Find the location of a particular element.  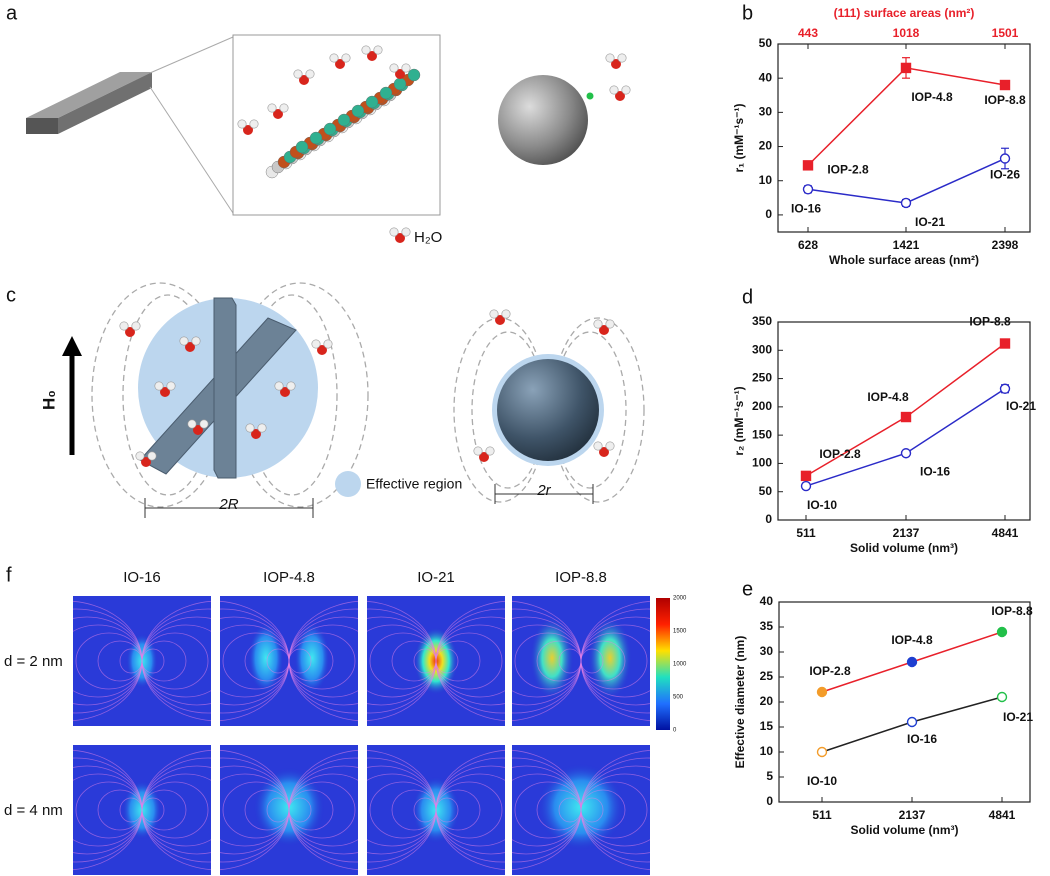

x-tick-label: 2137 is located at coordinates (906, 533).